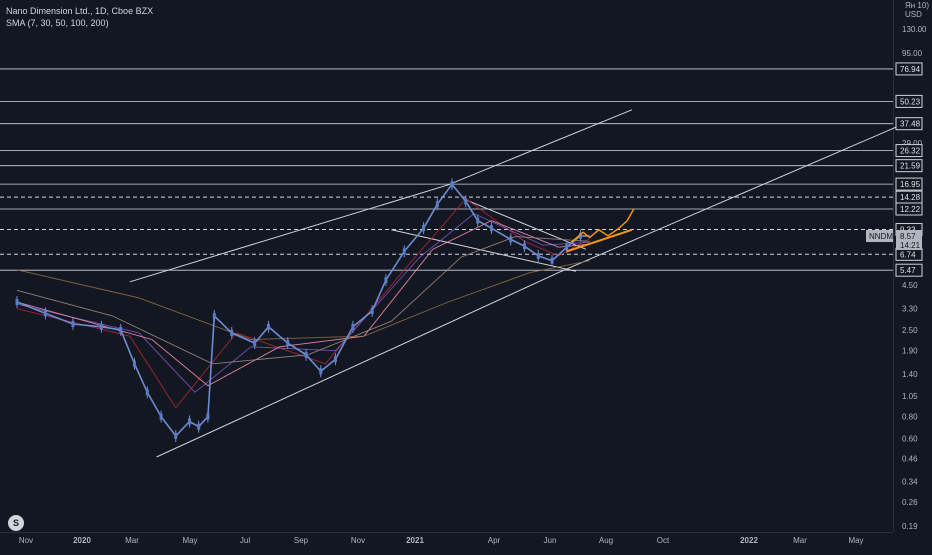 The image size is (932, 555). What do you see at coordinates (749, 540) in the screenshot?
I see `time-axis-label: 2022` at bounding box center [749, 540].